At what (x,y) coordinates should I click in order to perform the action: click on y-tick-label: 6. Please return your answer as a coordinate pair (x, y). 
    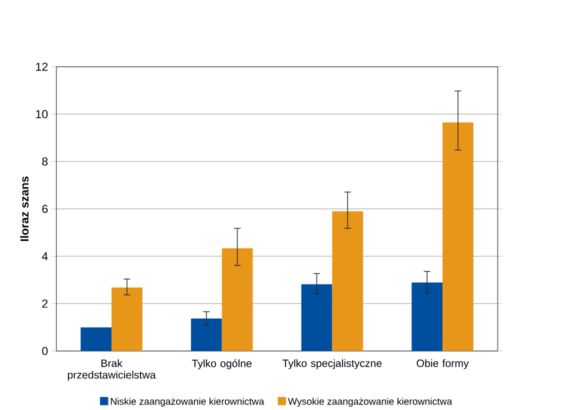
    Looking at the image, I should click on (45, 208).